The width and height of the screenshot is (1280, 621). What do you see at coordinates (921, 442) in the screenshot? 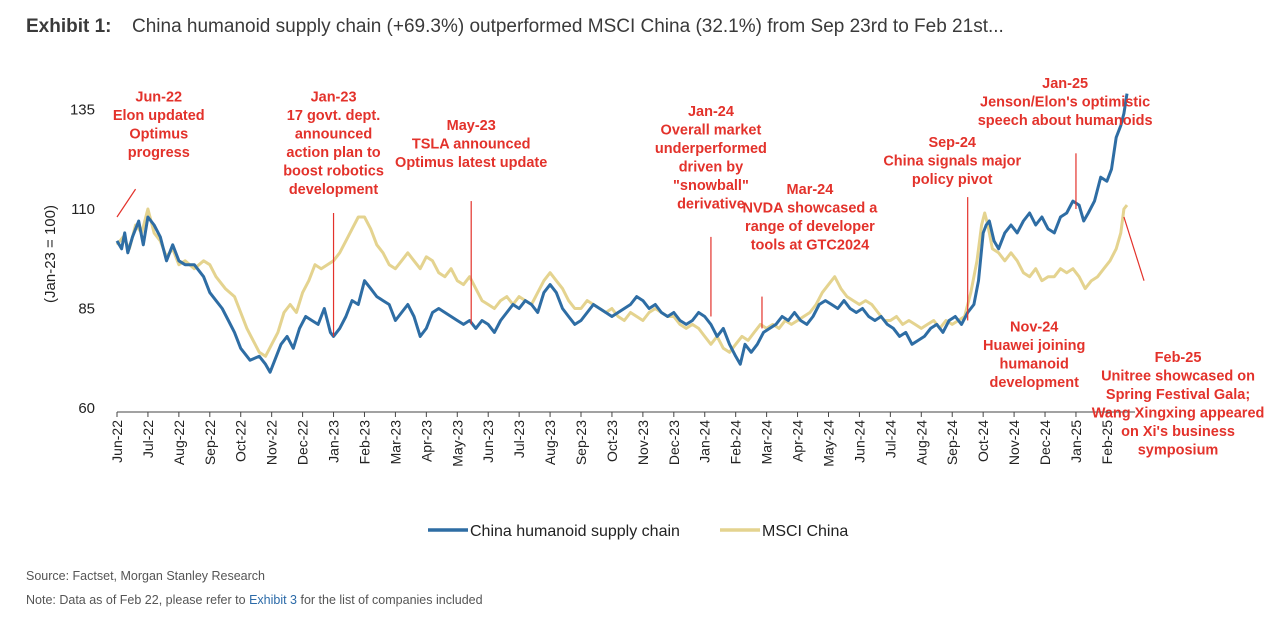
I see `x-tick-label: Aug-24` at bounding box center [921, 442].